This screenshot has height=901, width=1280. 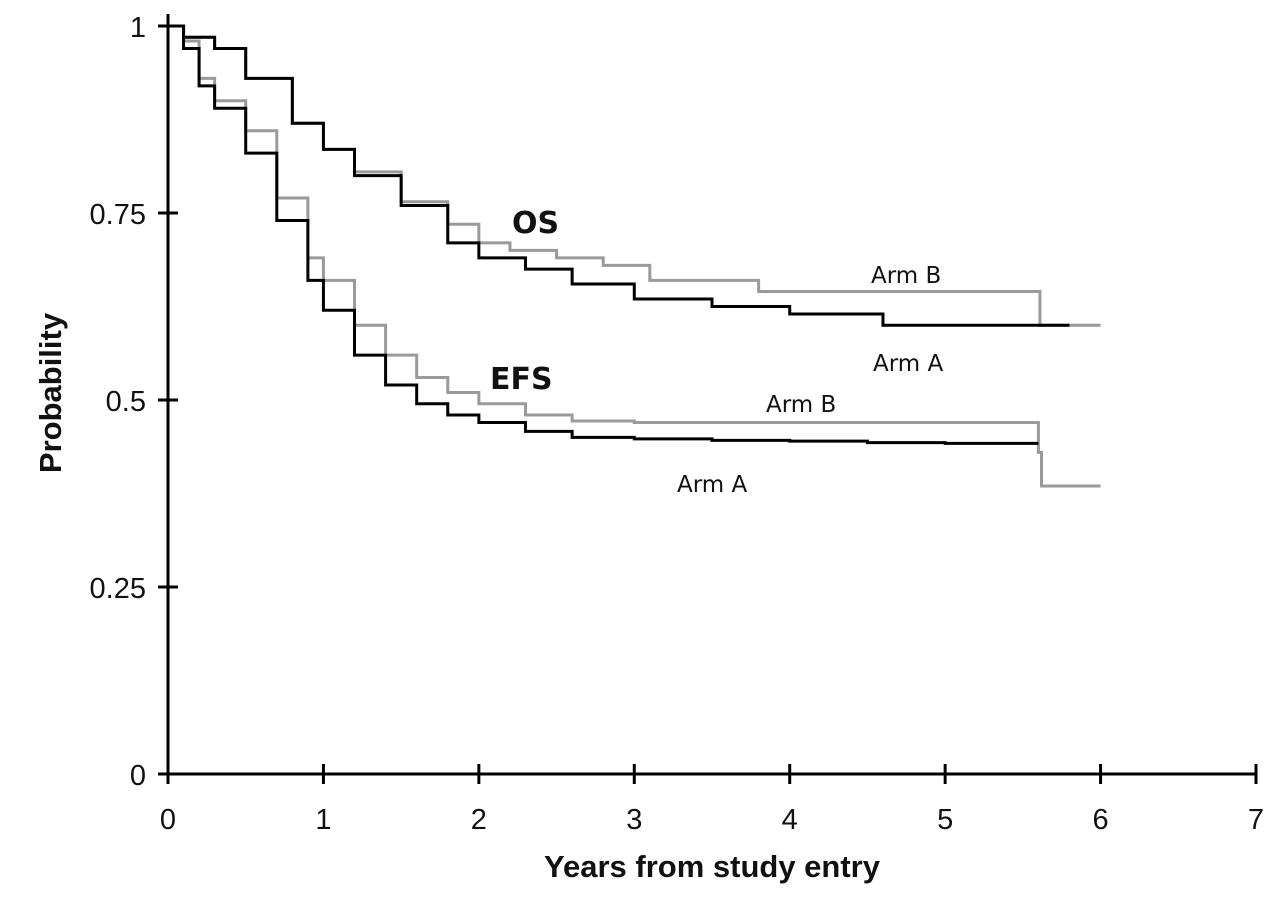 I want to click on os-curve-label: OS, so click(x=535, y=223).